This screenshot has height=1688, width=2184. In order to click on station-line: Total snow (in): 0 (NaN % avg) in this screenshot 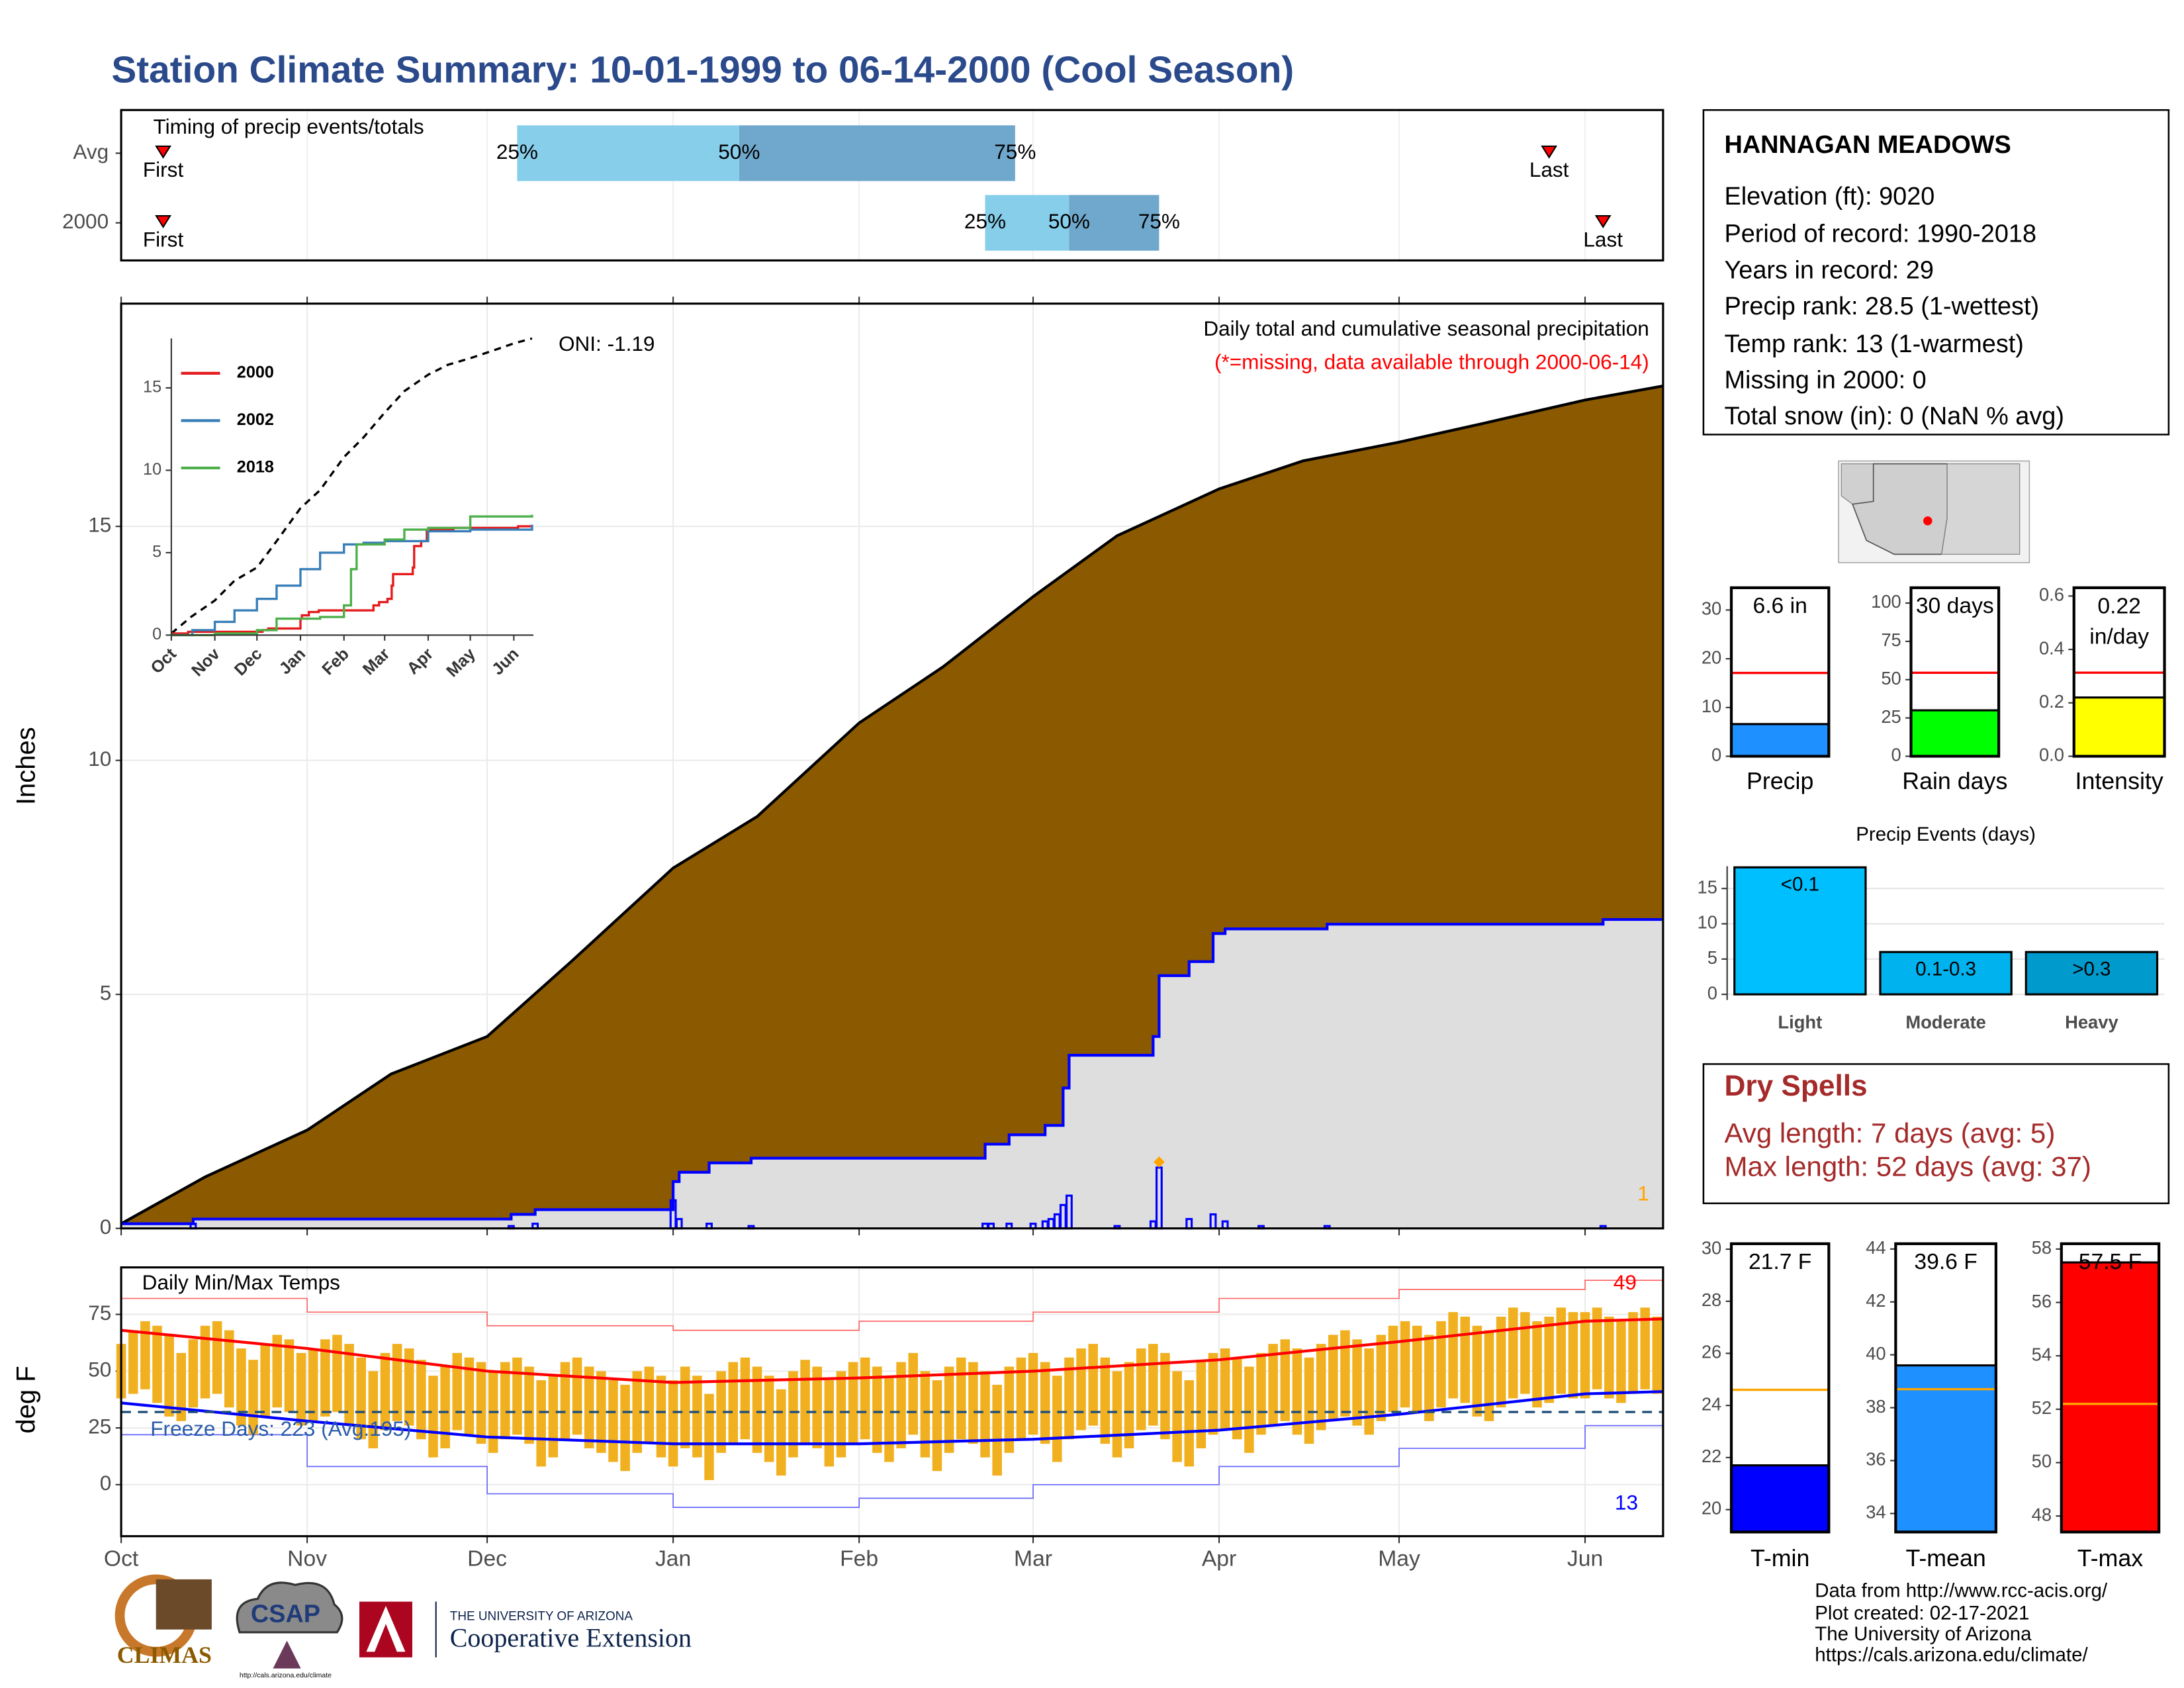, I will do `click(1894, 416)`.